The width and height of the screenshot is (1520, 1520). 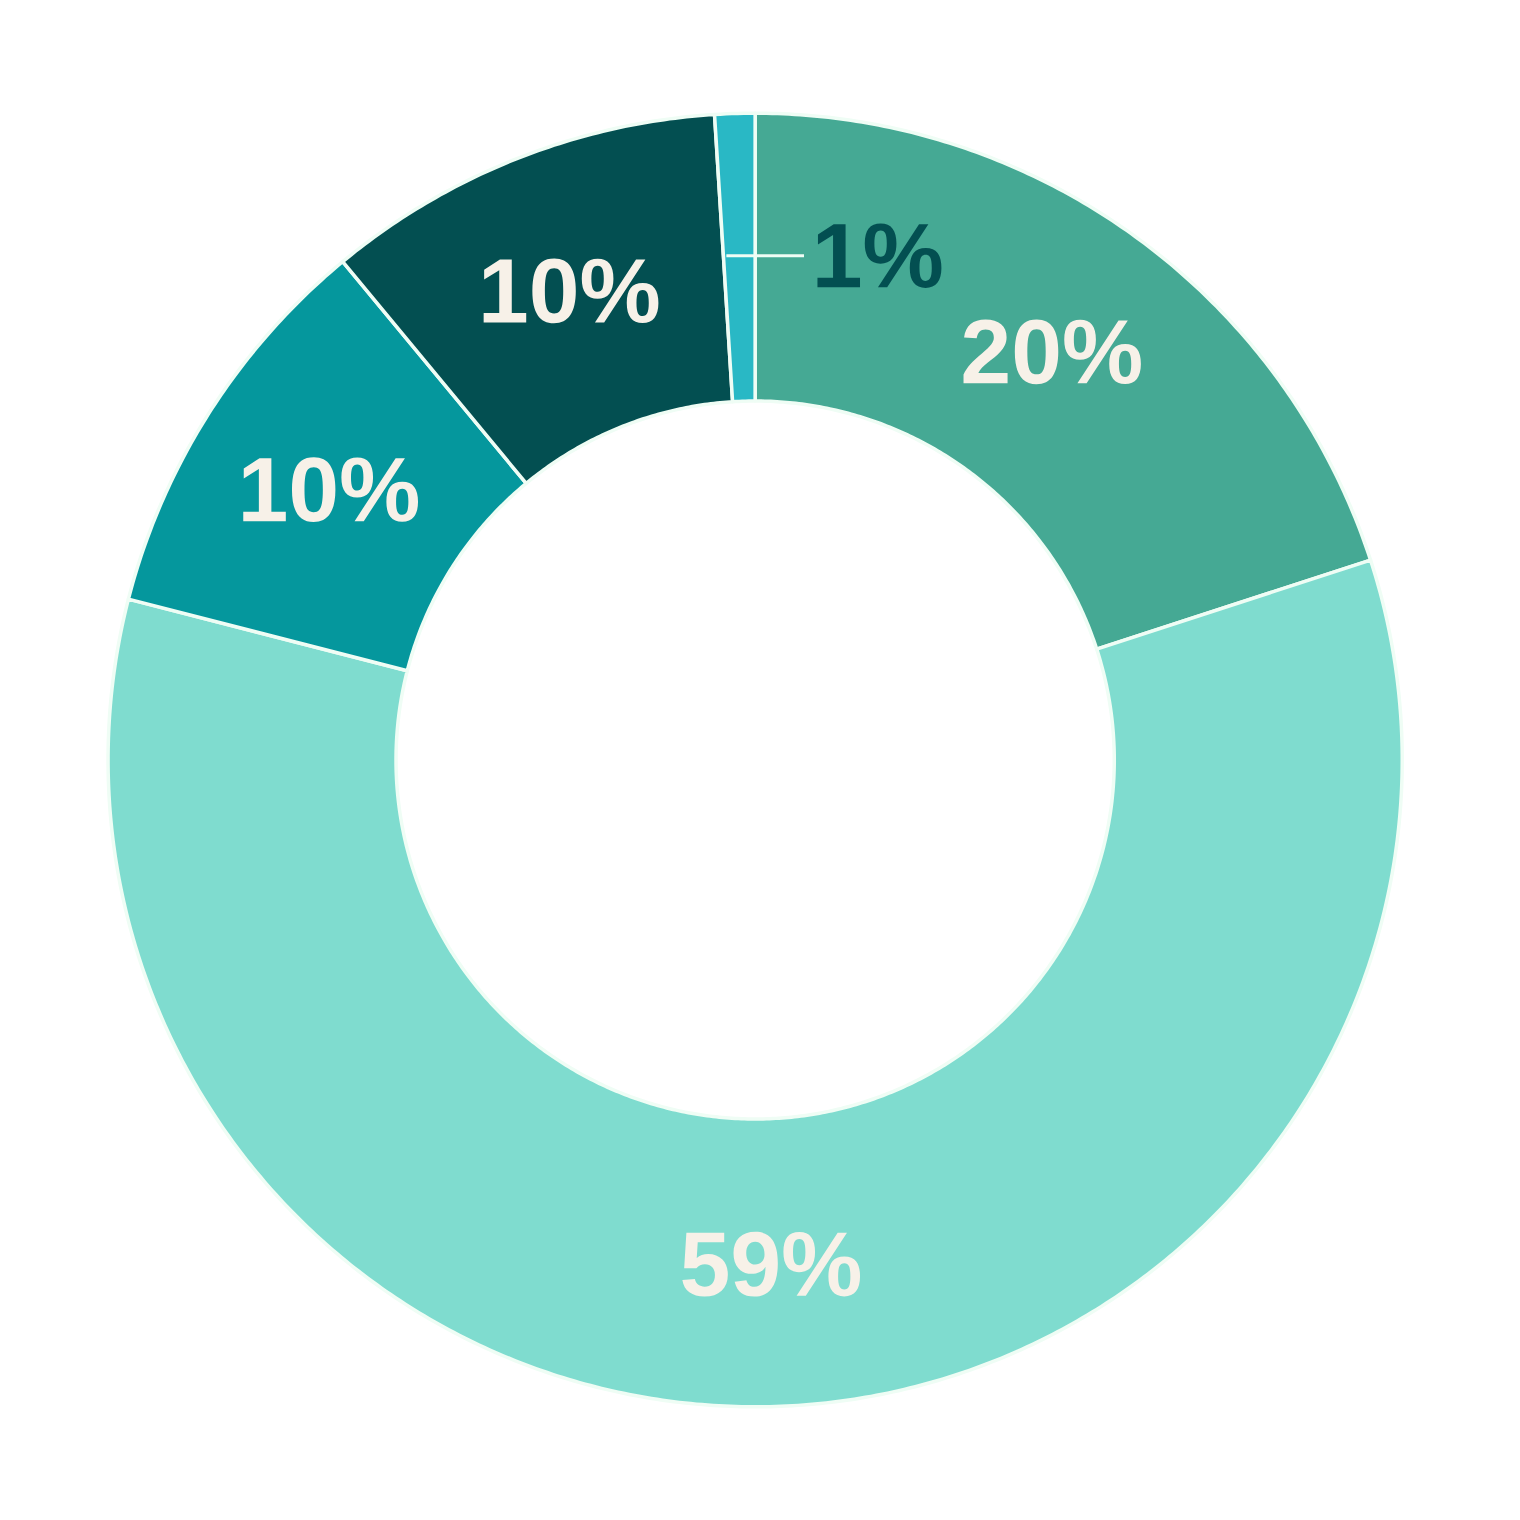 I want to click on data-label: 1%, so click(x=879, y=255).